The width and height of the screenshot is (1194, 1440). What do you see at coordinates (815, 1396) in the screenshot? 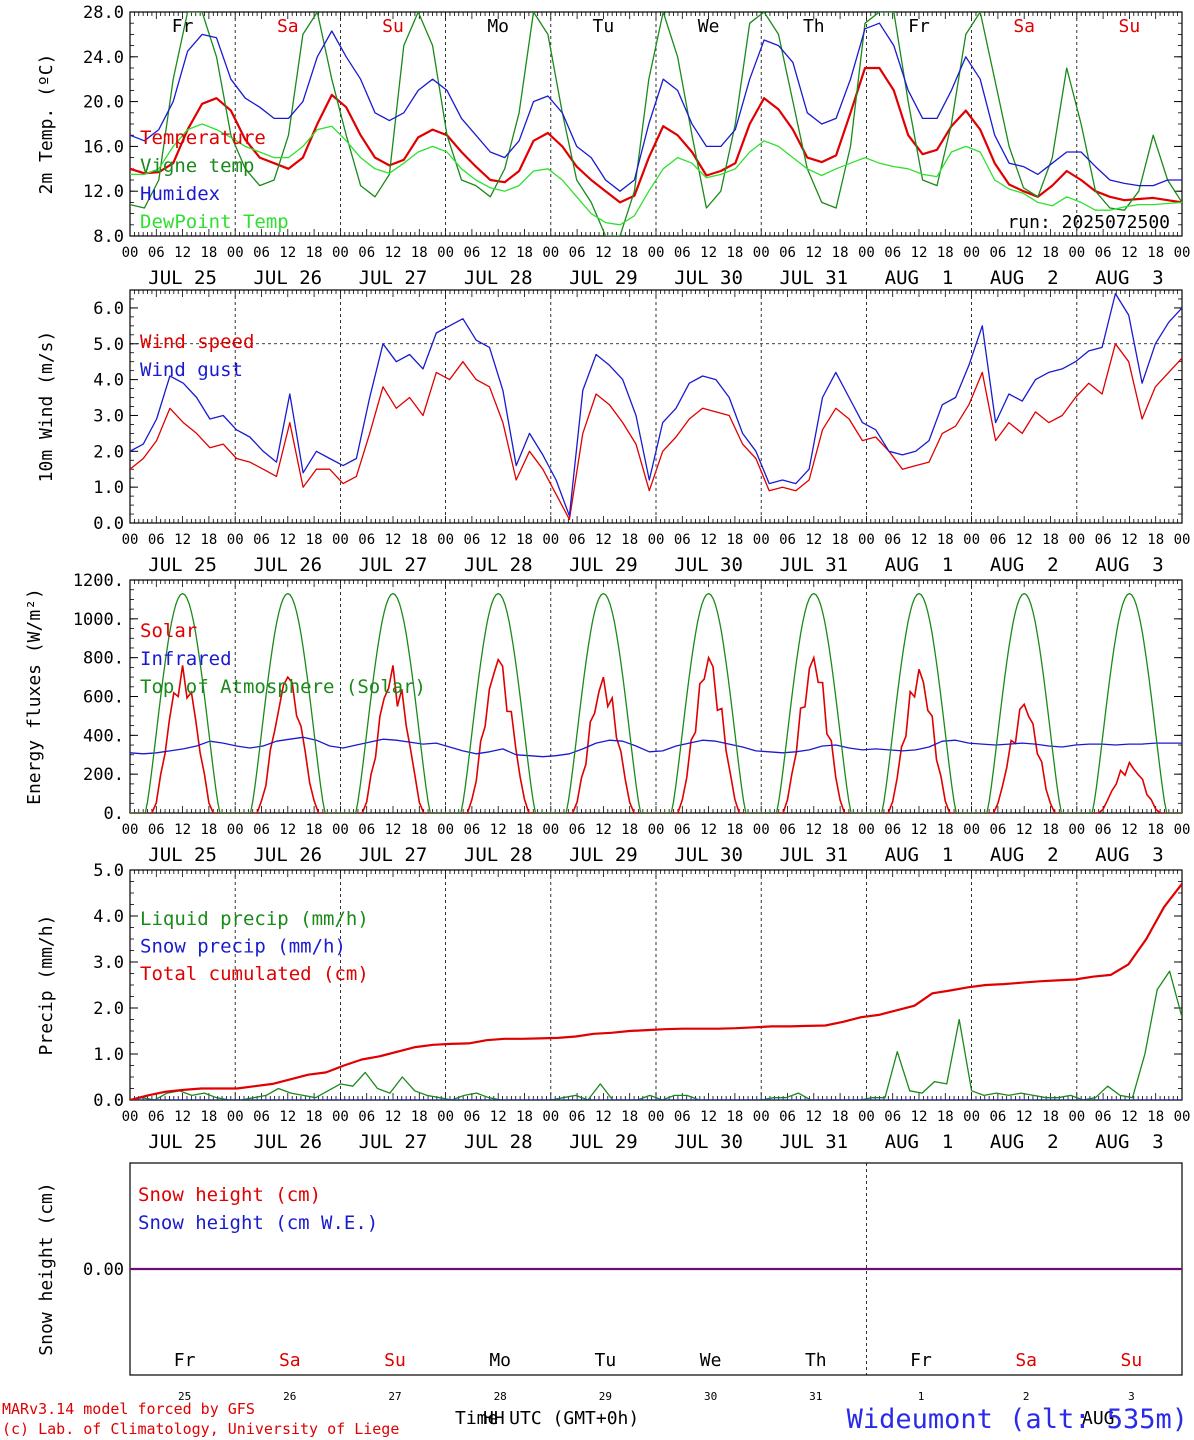
I see `day-number-label: 31` at bounding box center [815, 1396].